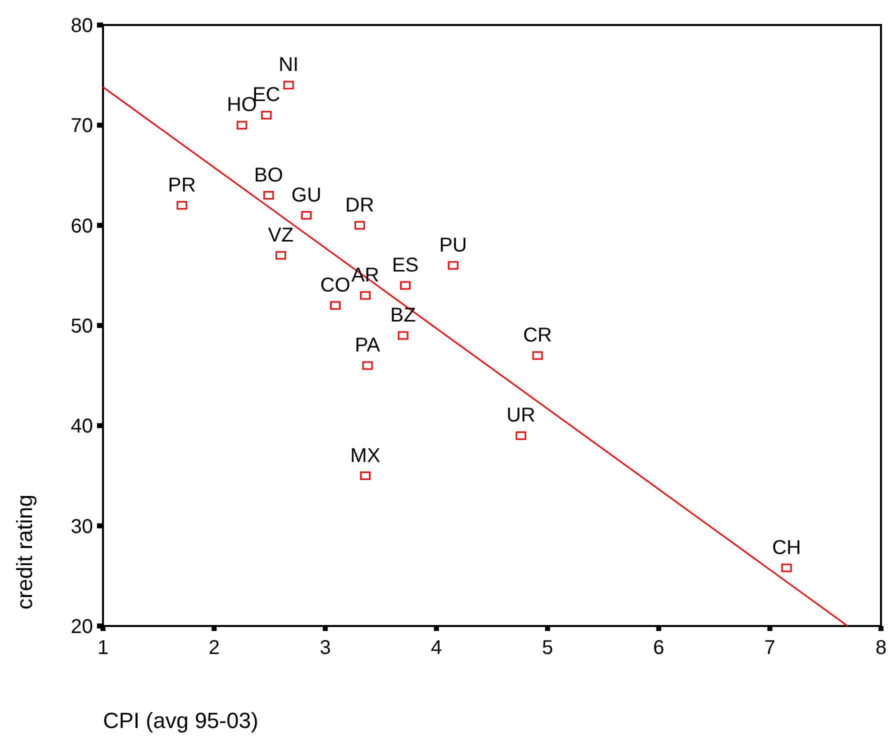  I want to click on x-tick-label: 3, so click(325, 648).